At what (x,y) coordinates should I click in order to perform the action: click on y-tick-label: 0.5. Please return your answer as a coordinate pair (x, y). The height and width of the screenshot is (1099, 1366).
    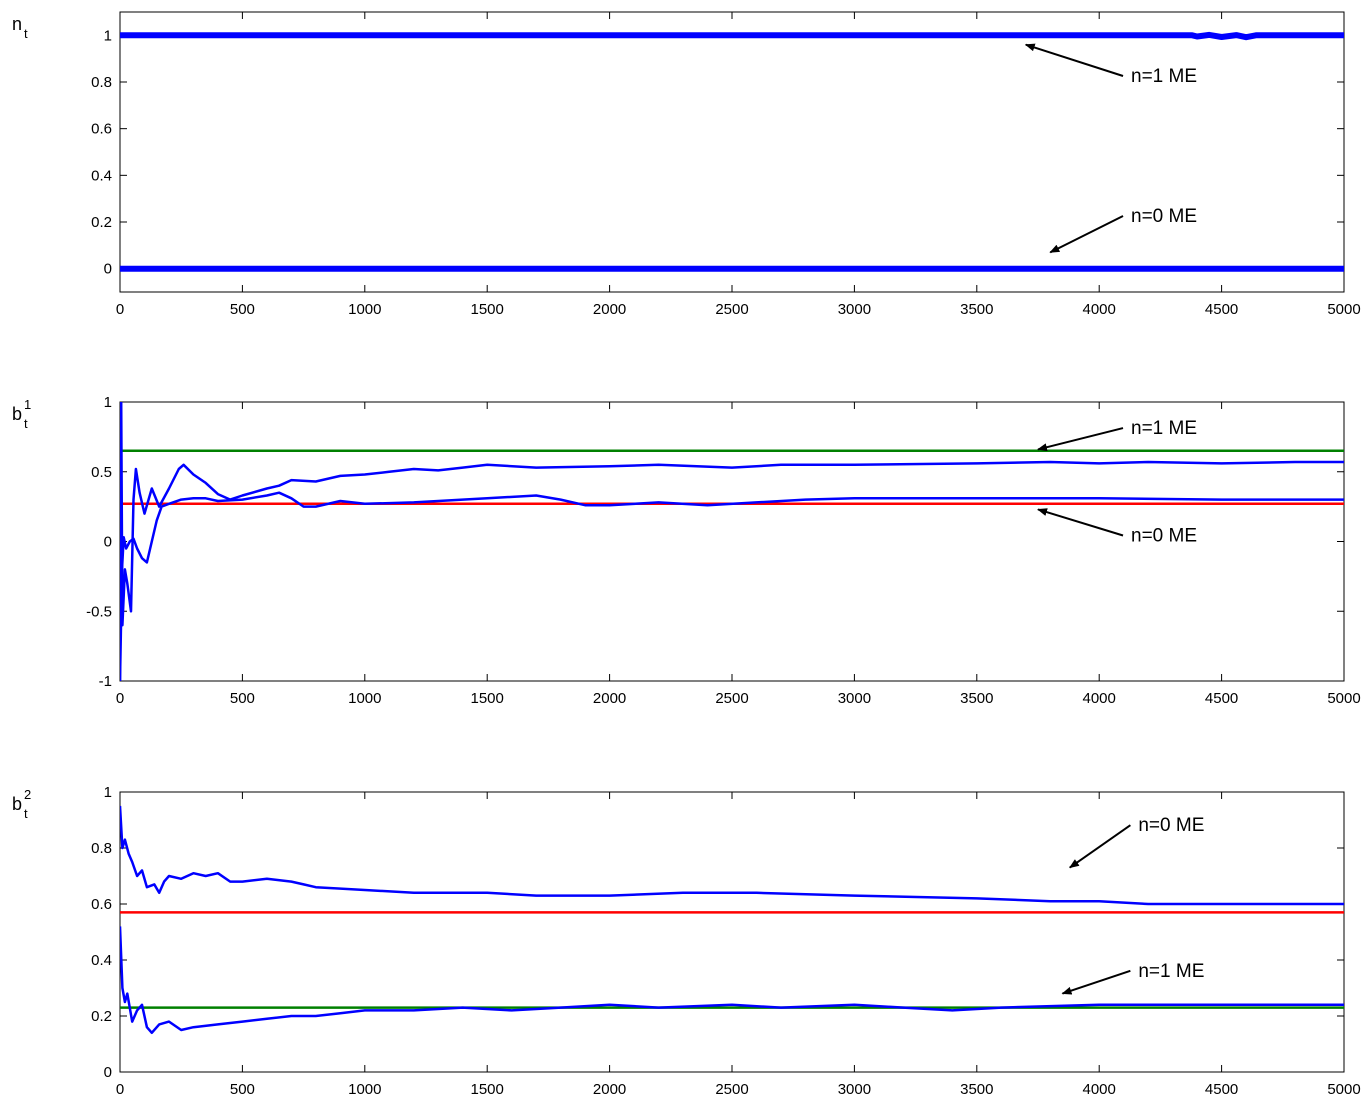
    Looking at the image, I should click on (101, 472).